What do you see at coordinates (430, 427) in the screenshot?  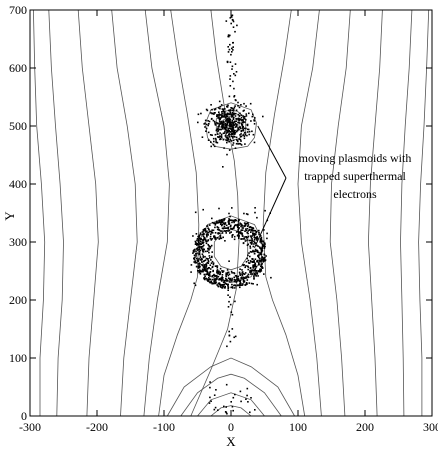 I see `x-tick-label: 300` at bounding box center [430, 427].